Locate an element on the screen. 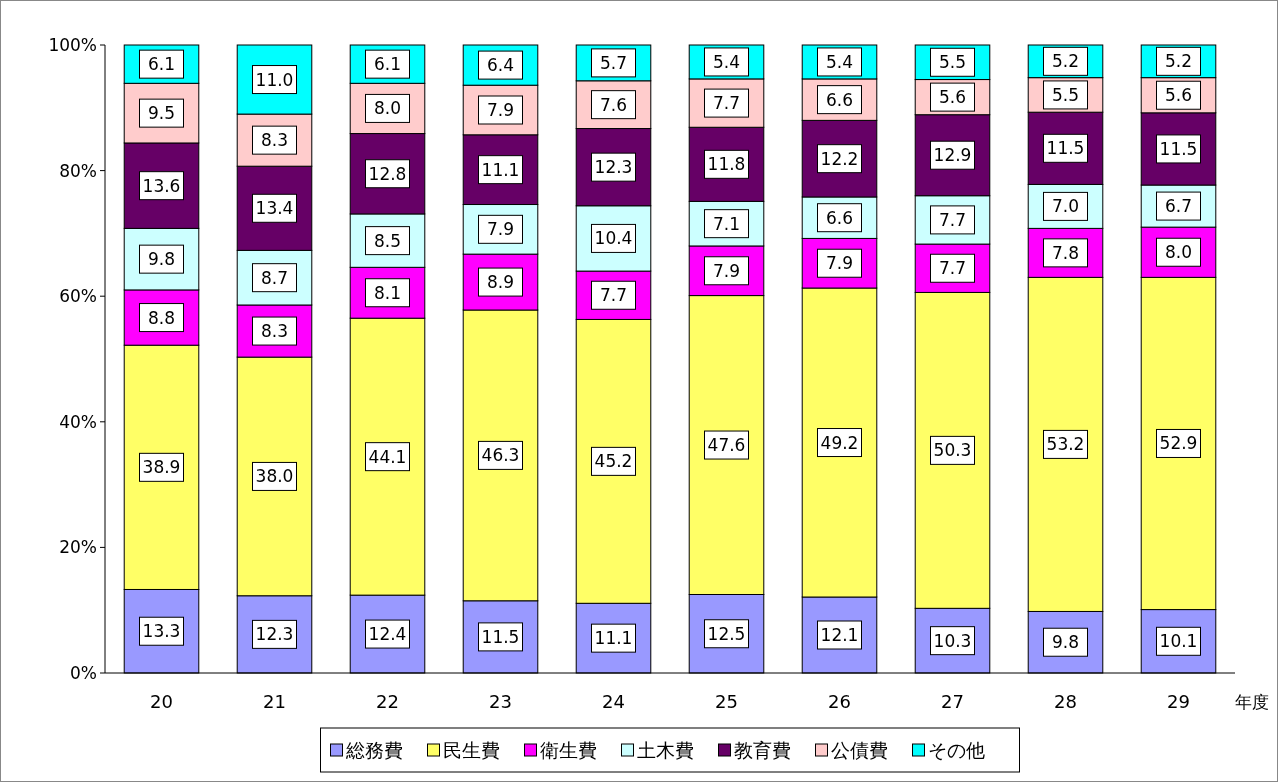 The width and height of the screenshot is (1278, 782). data-label: 49.2 is located at coordinates (839, 442).